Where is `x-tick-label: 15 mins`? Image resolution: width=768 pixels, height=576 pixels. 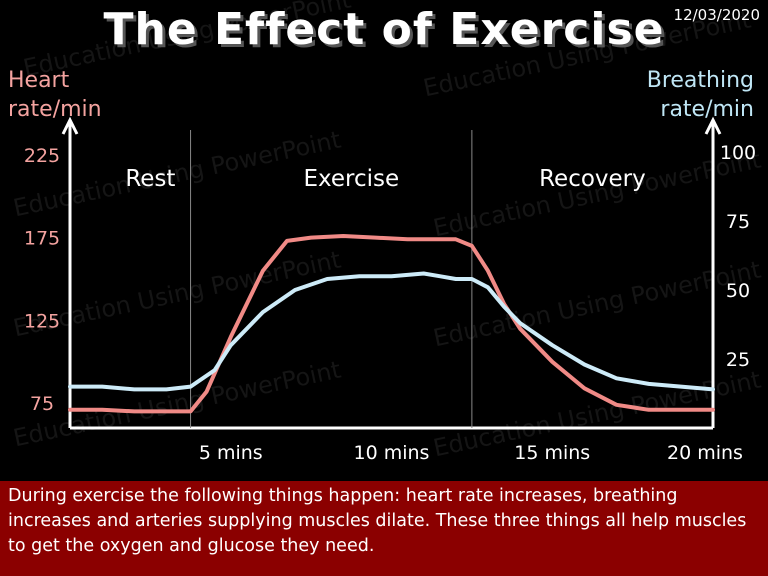
x-tick-label: 15 mins is located at coordinates (552, 453).